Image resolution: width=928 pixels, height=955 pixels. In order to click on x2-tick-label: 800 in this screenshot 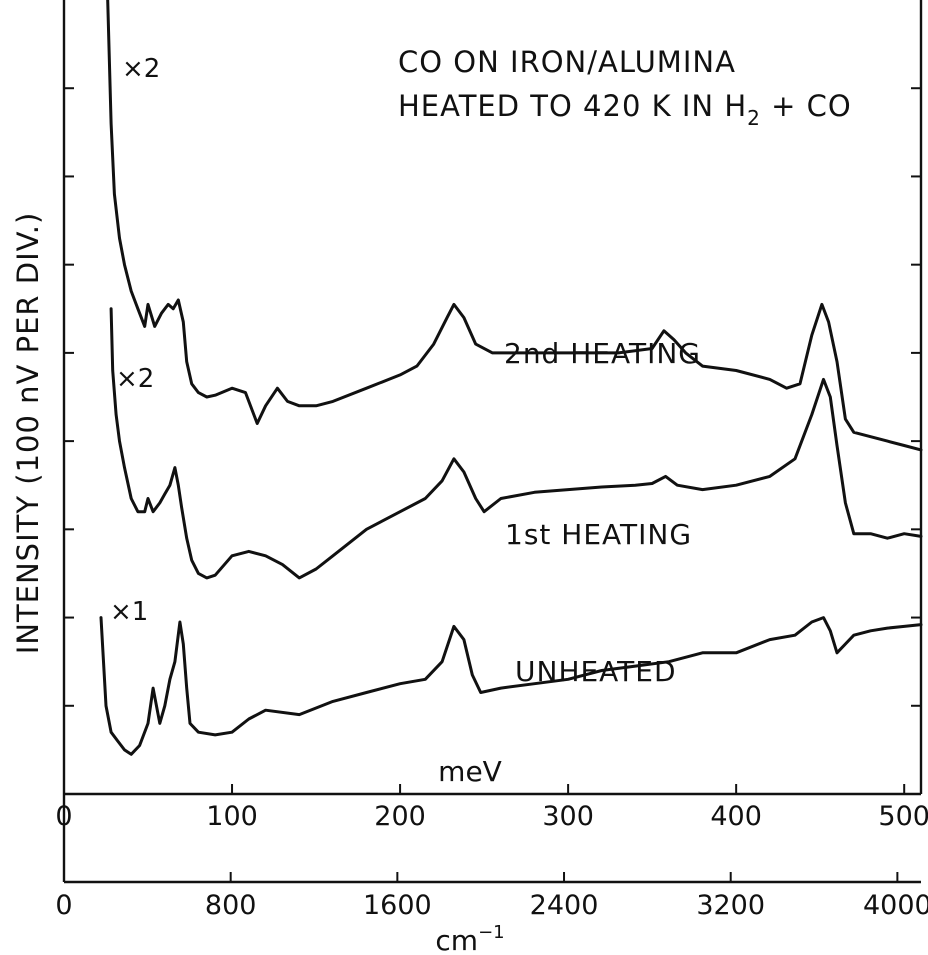, I will do `click(231, 905)`.